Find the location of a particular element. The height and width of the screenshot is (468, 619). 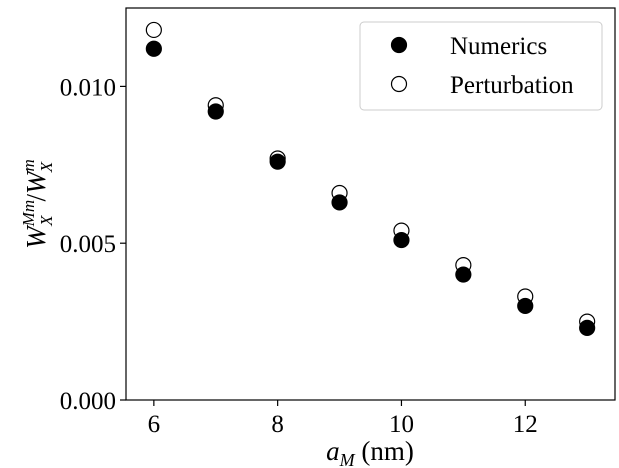

legend-label-perturbation: Perturbation is located at coordinates (512, 85).